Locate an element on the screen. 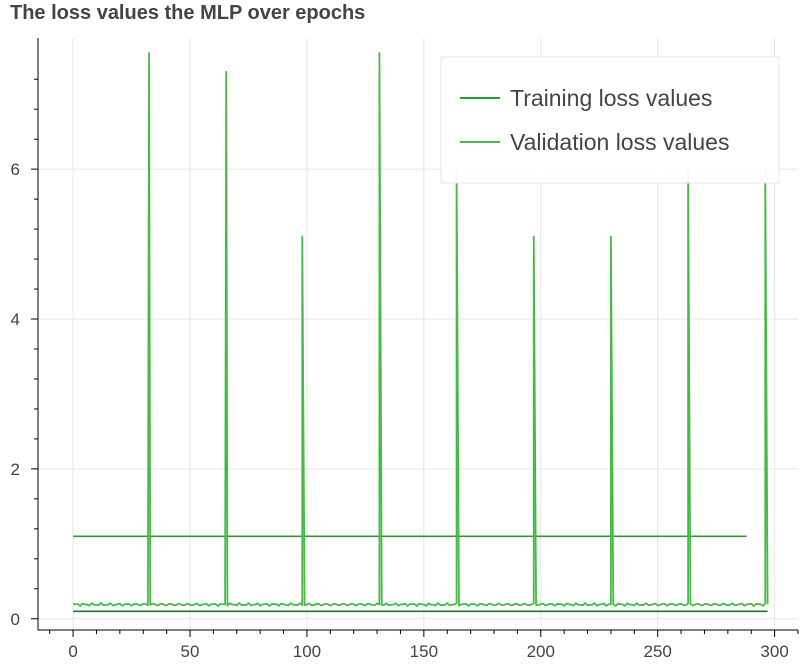 Image resolution: width=806 pixels, height=670 pixels. legend-label-training: Training loss values is located at coordinates (611, 98).